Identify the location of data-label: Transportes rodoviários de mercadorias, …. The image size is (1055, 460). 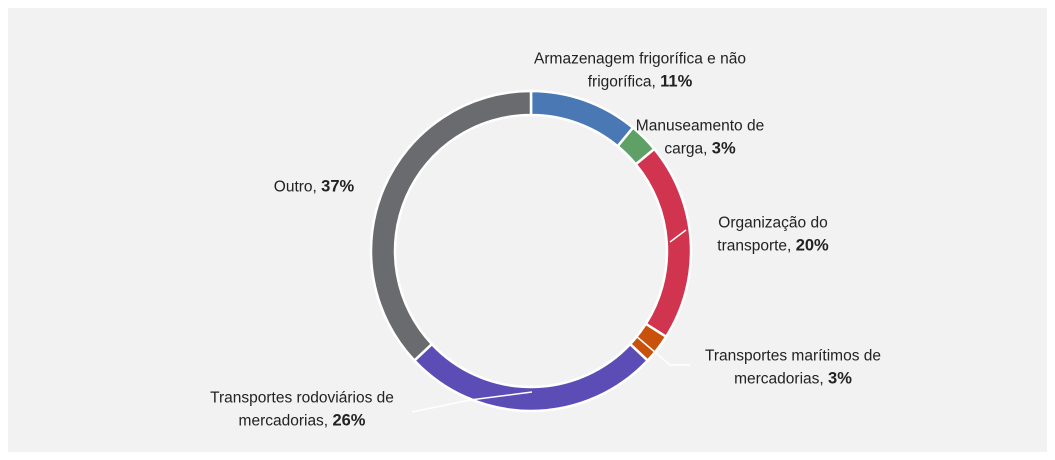
(302, 410).